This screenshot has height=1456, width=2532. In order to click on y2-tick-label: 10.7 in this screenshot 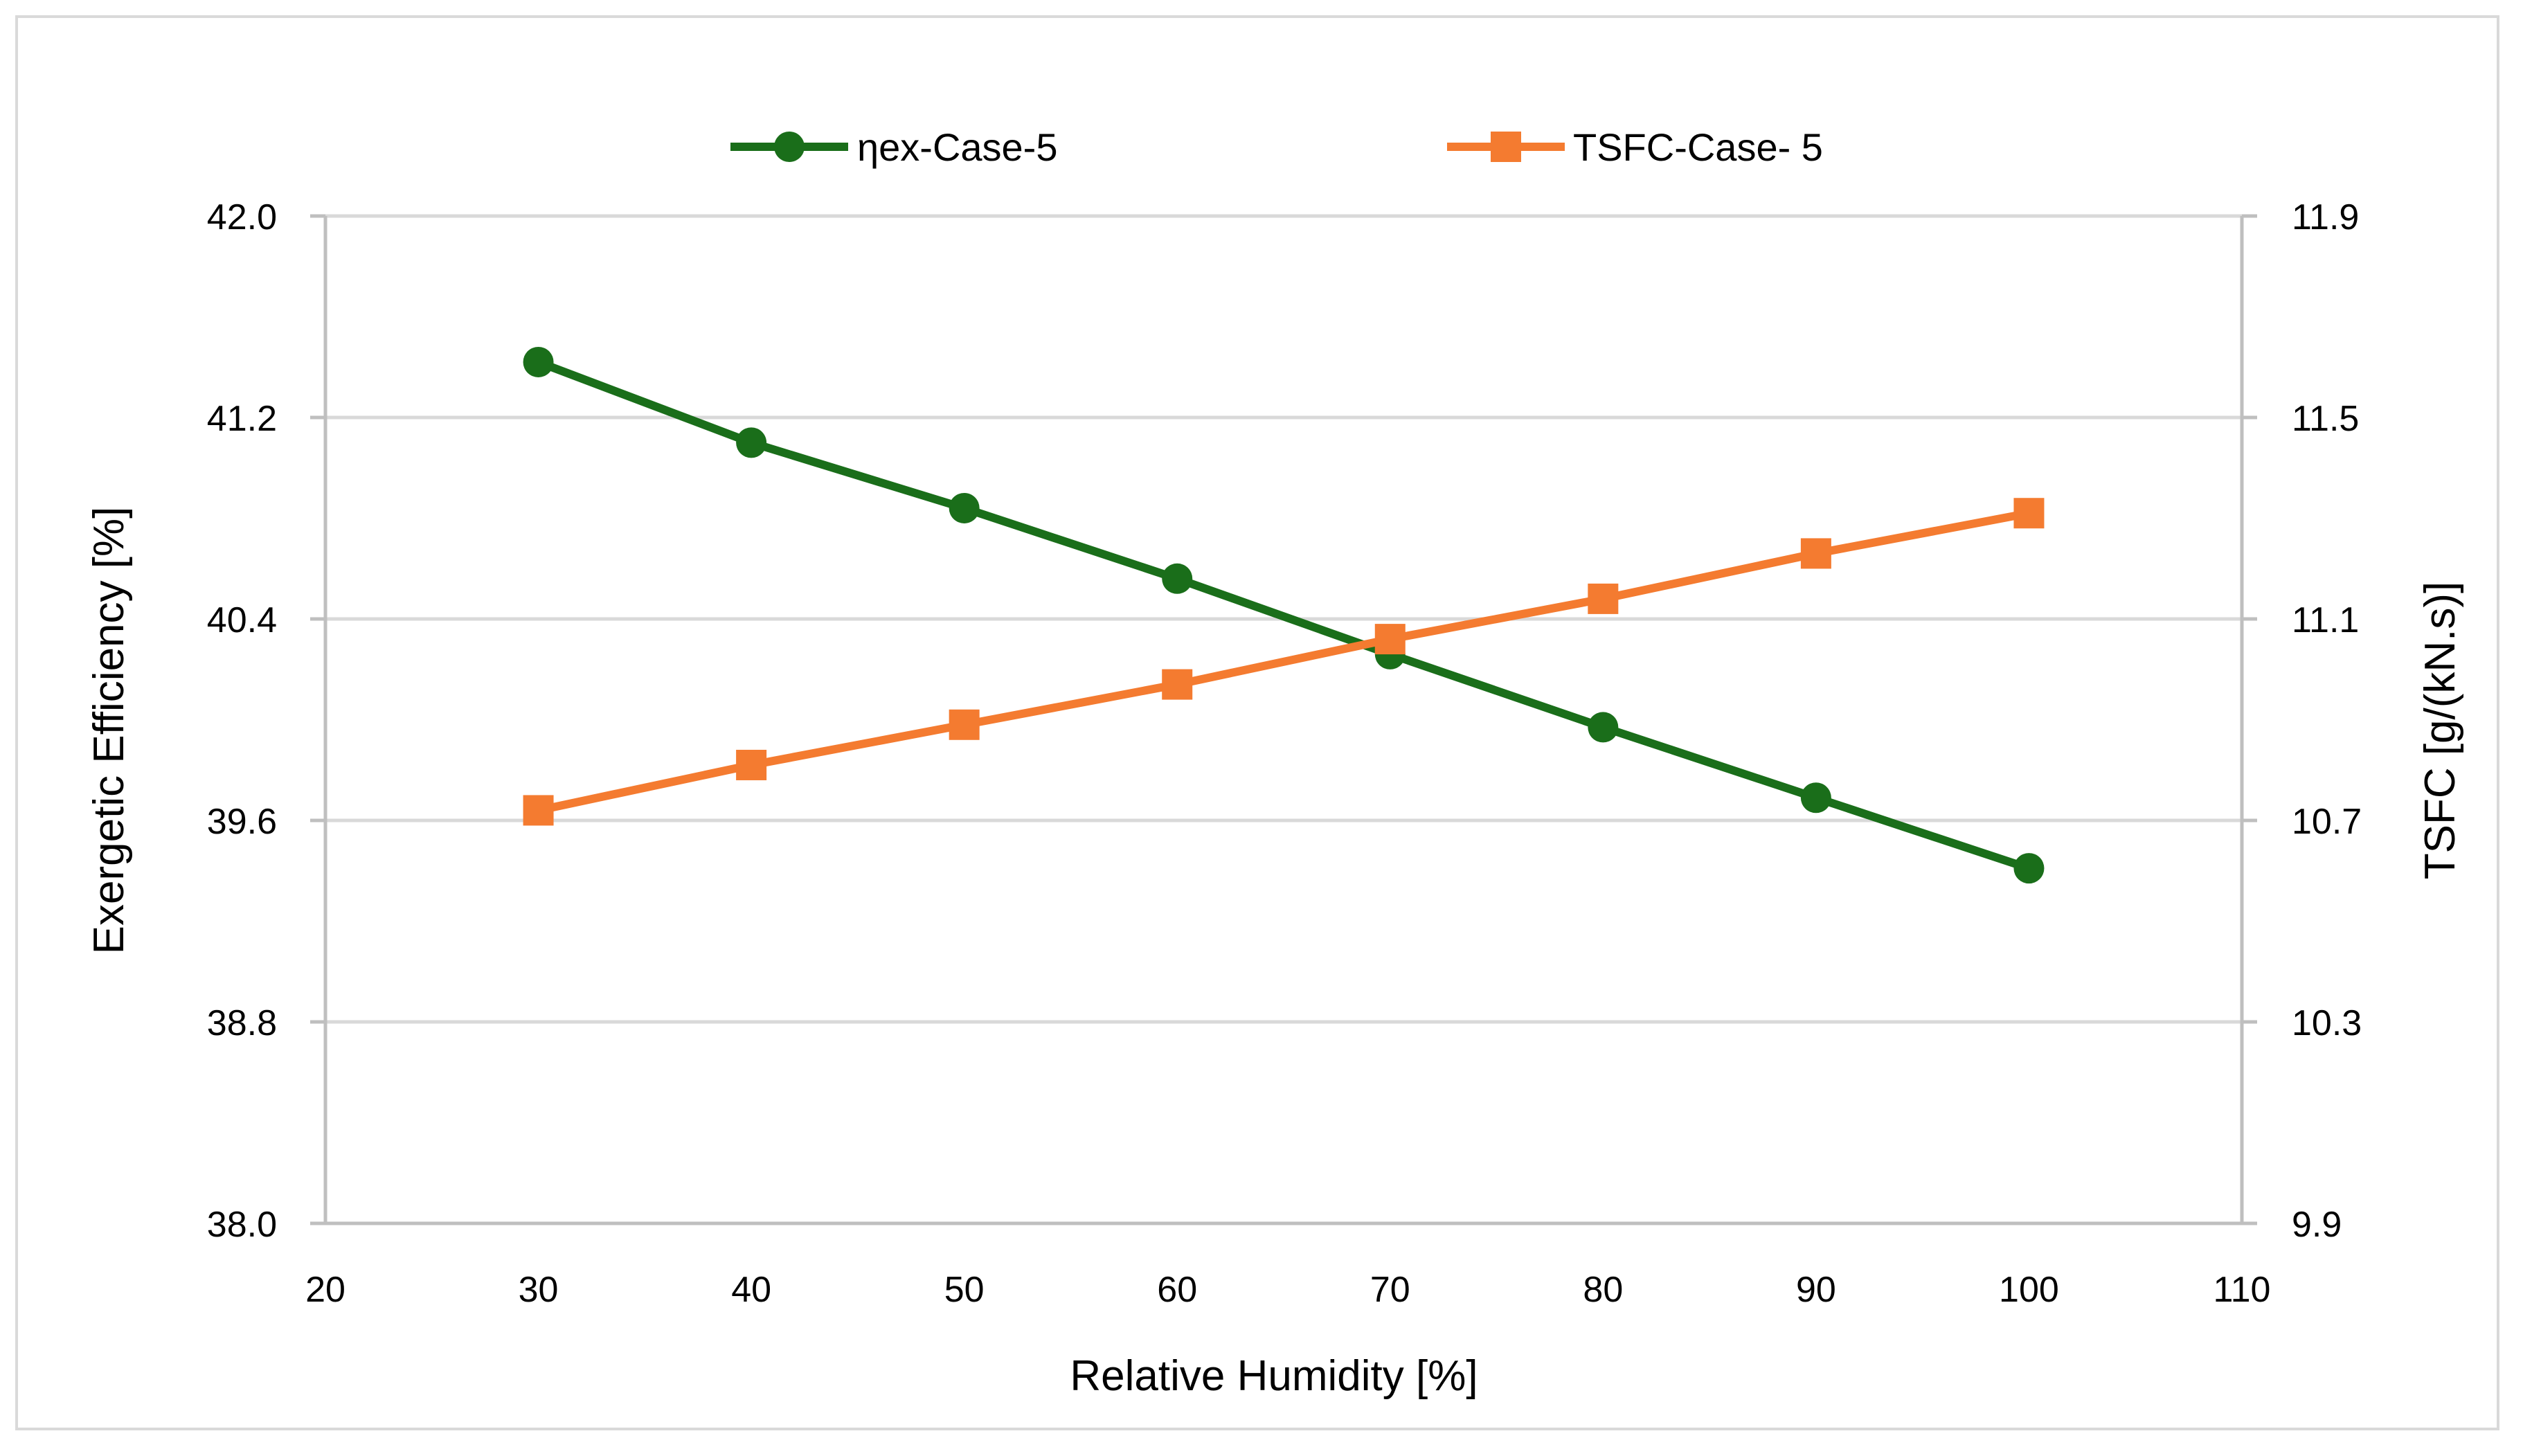, I will do `click(2327, 822)`.